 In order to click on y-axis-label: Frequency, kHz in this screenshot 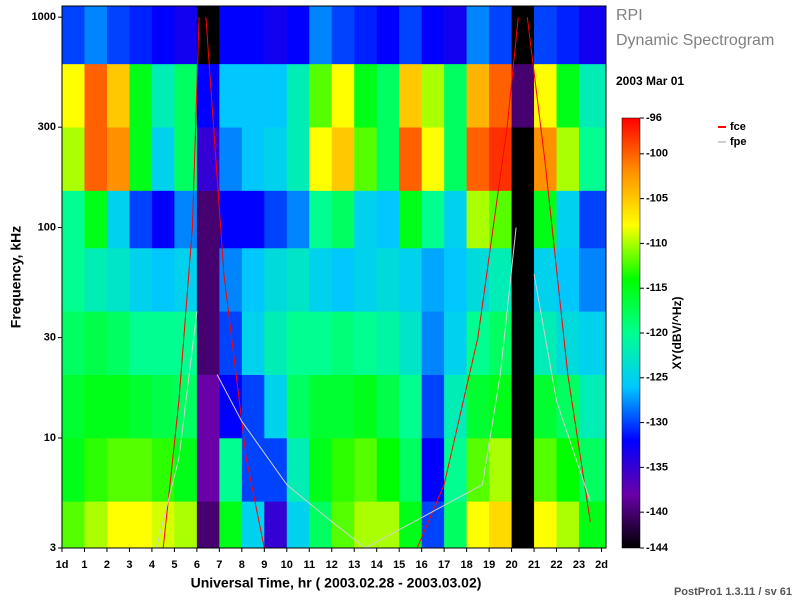, I will do `click(16, 277)`.